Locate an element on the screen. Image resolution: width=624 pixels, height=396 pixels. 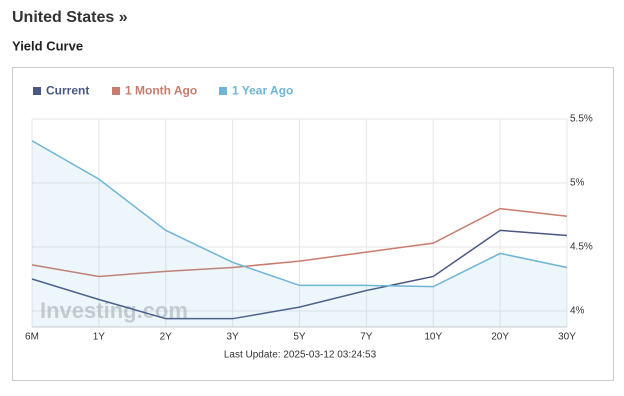
y-tick-label: 5% is located at coordinates (577, 183).